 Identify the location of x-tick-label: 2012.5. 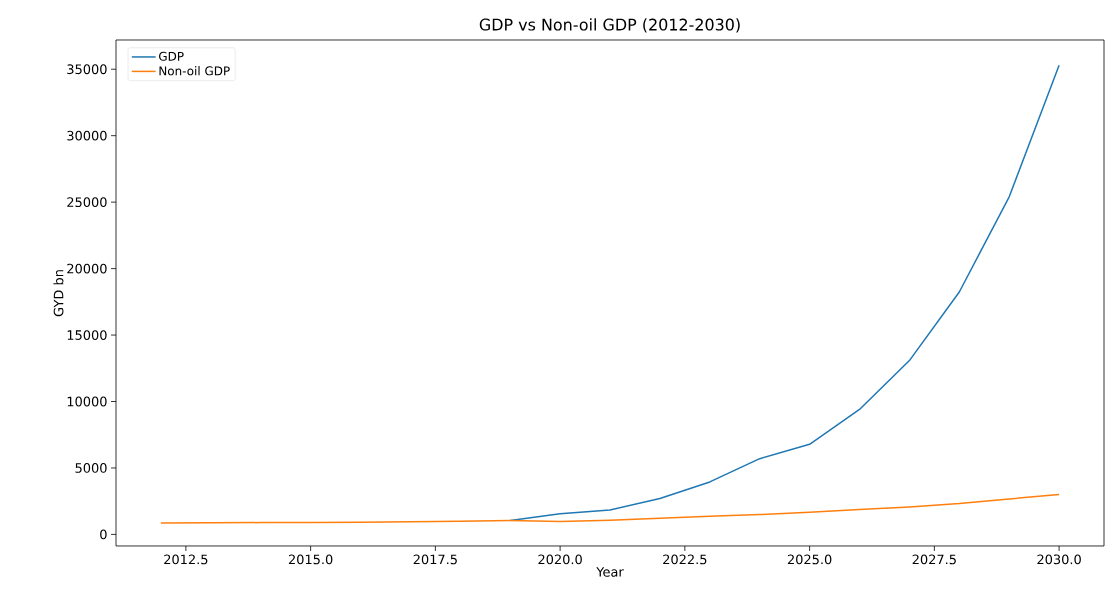
(186, 559).